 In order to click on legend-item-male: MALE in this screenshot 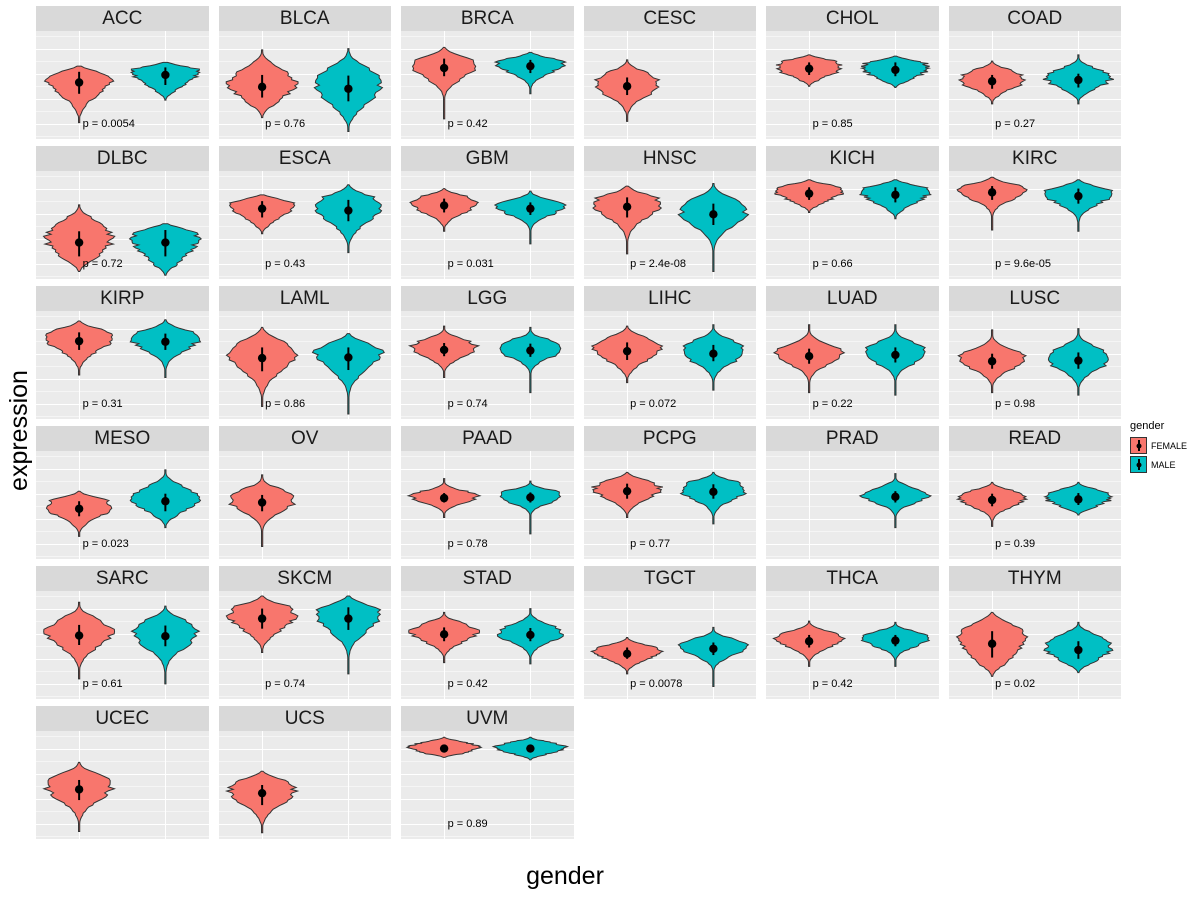, I will do `click(1165, 464)`.